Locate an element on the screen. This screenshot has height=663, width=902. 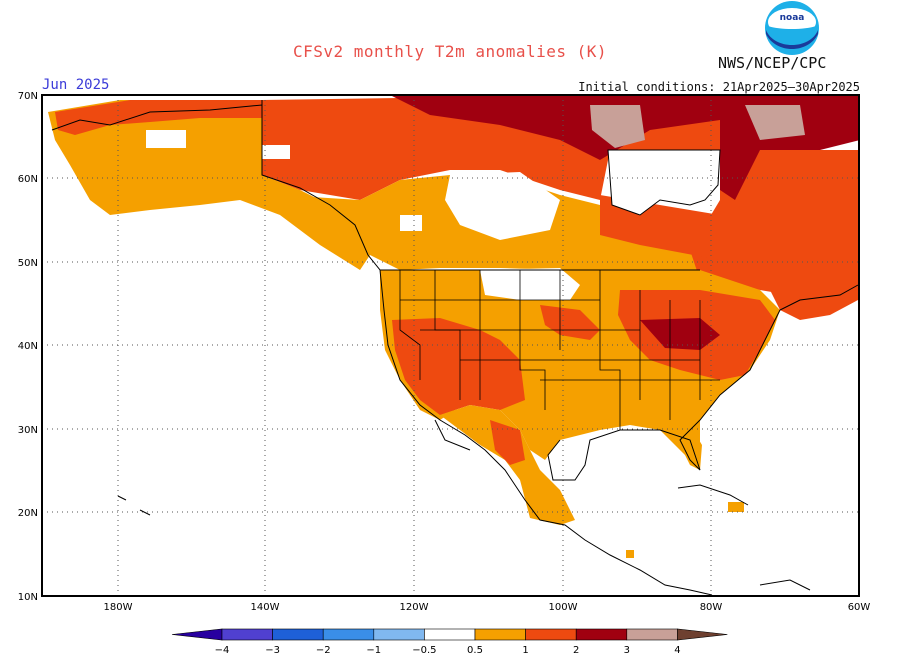
legend-tick-label: −2 is located at coordinates (323, 650).